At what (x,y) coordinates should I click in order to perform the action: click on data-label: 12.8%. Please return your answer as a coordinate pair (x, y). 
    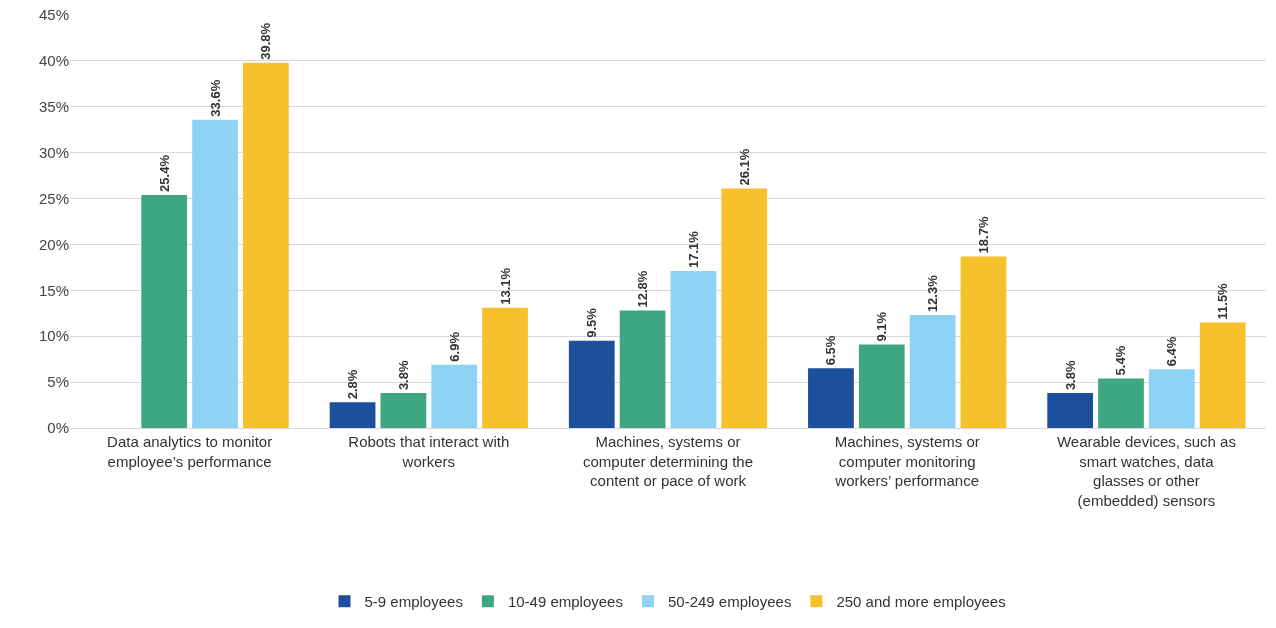
    Looking at the image, I should click on (643, 289).